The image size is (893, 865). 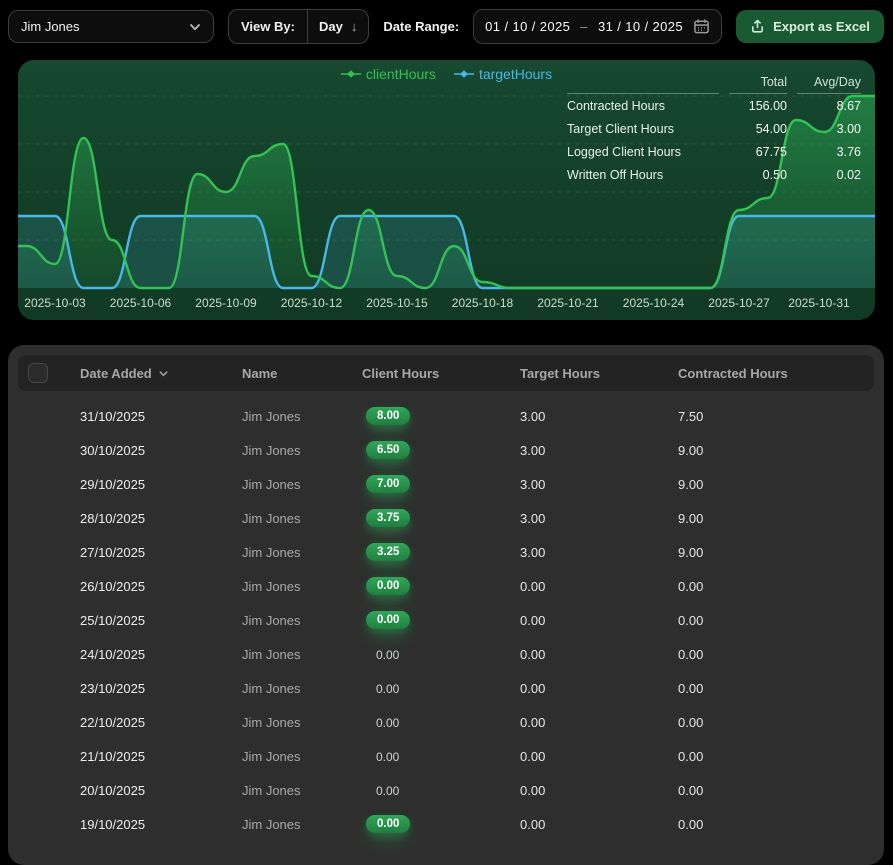 I want to click on select-all-checkbox, so click(x=38, y=373).